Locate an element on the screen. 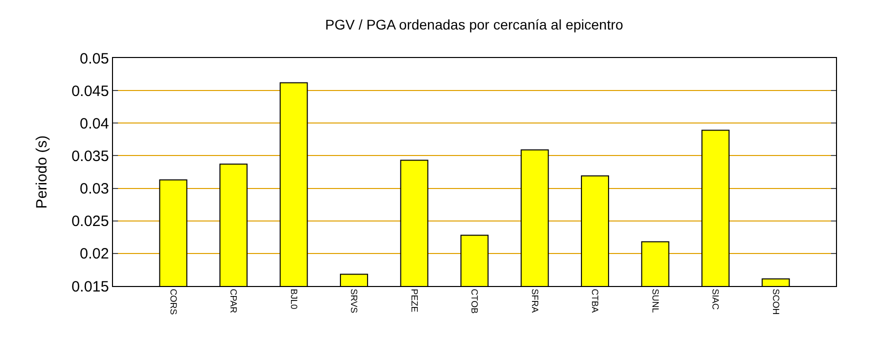 This screenshot has height=350, width=870. y-tick-label: 0.03 is located at coordinates (94, 189).